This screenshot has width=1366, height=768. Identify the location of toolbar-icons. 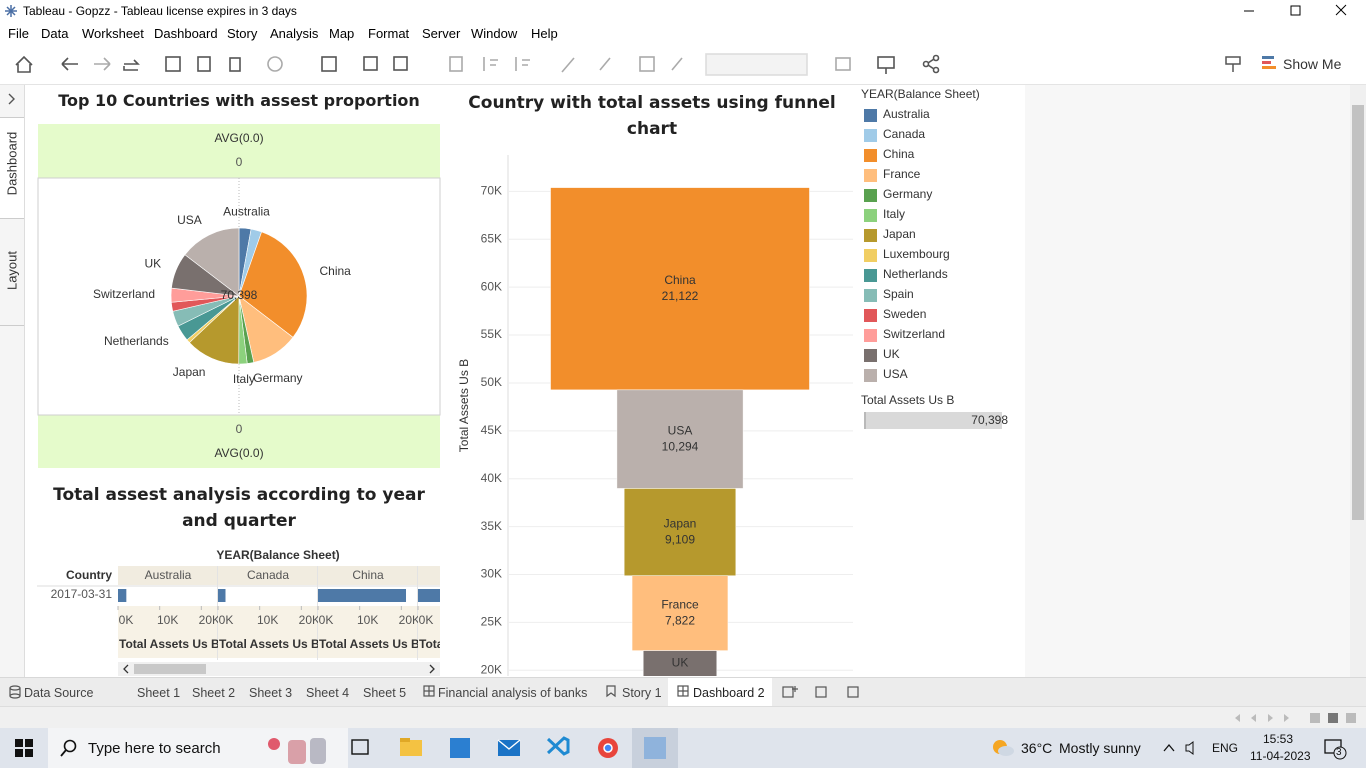
(480, 64).